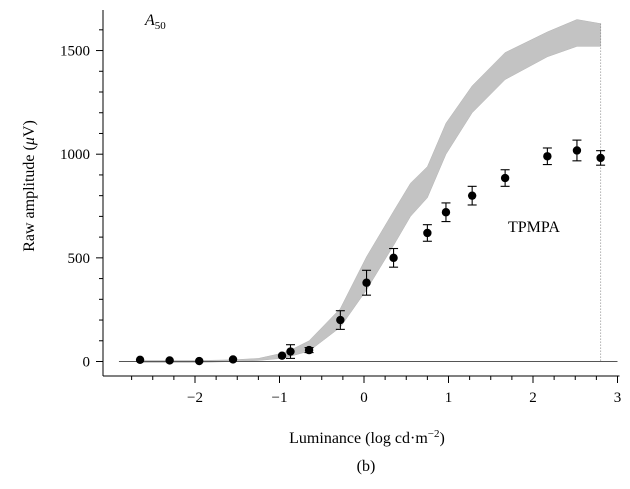 This screenshot has width=630, height=489. I want to click on panel-label: (b), so click(366, 466).